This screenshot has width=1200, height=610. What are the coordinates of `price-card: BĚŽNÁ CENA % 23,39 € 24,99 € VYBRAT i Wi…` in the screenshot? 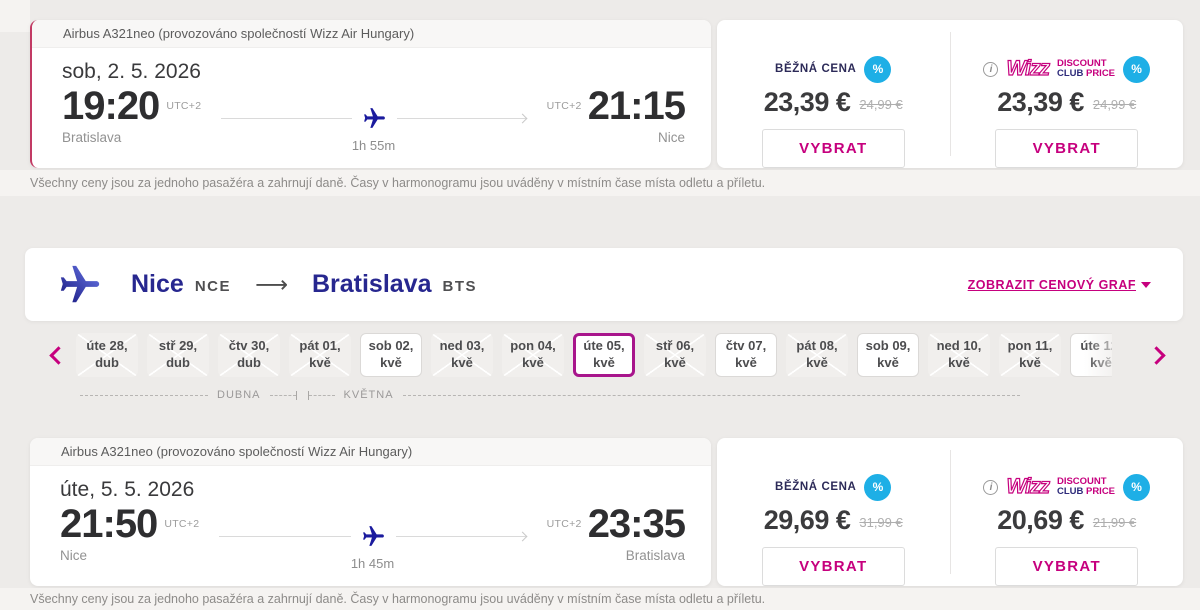 It's located at (950, 94).